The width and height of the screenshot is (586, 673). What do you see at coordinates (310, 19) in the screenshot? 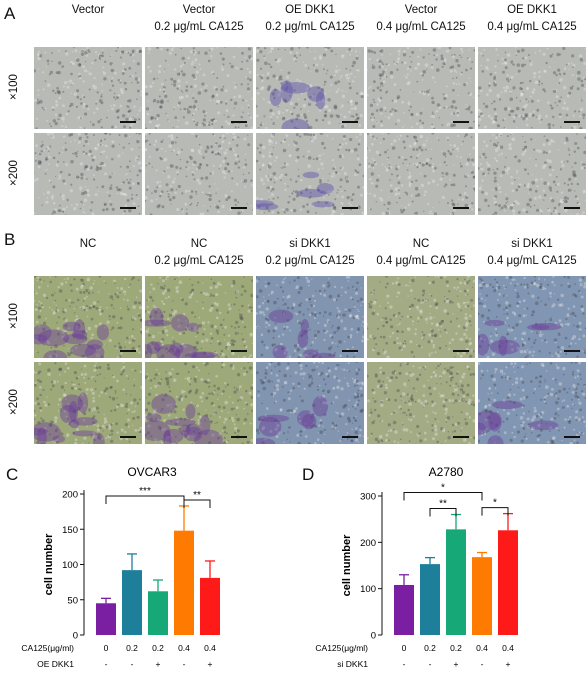
I see `panel-a-column-header-3: OE DKK1 0.2 μg/mL CA125` at bounding box center [310, 19].